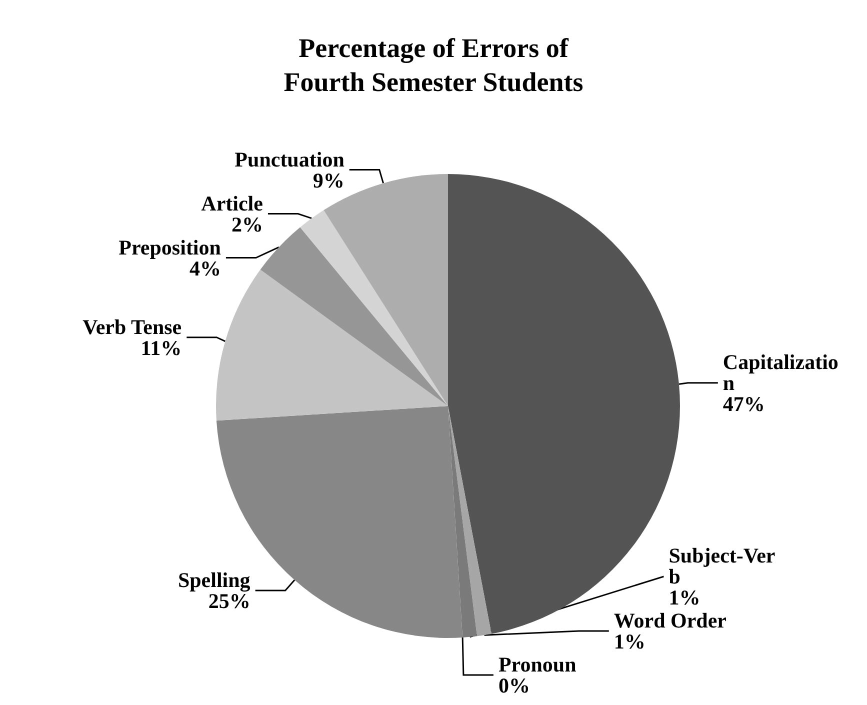  What do you see at coordinates (537, 664) in the screenshot?
I see `legend-label: Pronoun` at bounding box center [537, 664].